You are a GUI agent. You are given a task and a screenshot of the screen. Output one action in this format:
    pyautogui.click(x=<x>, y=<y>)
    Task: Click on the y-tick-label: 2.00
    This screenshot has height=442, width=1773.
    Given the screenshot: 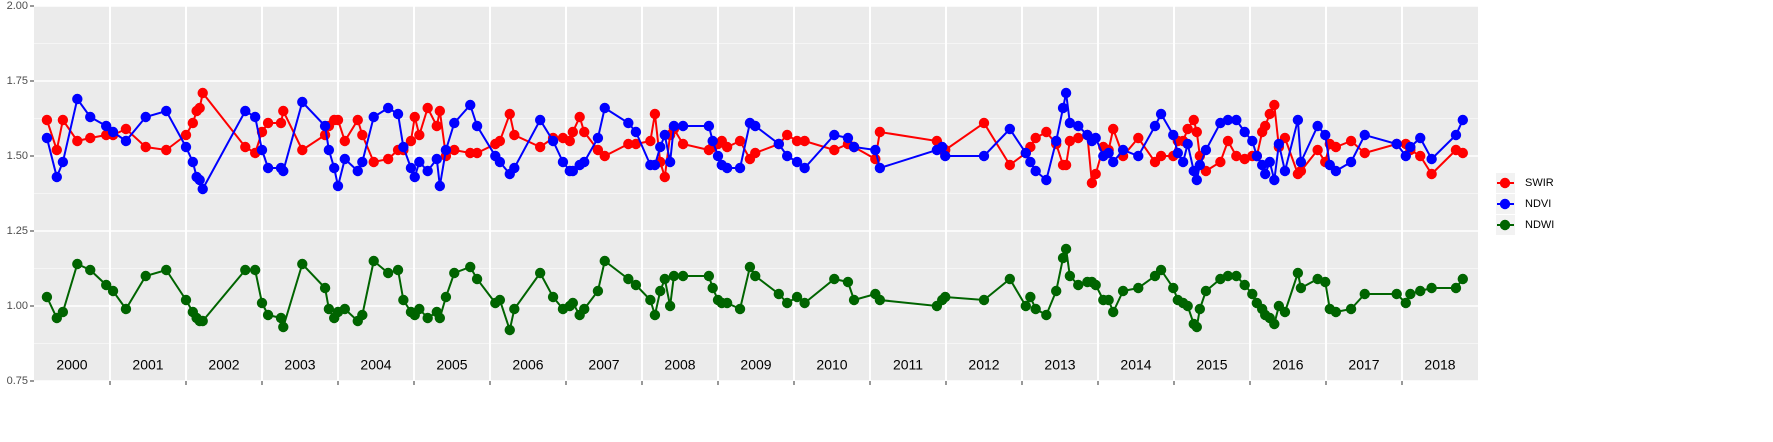 What is the action you would take?
    pyautogui.click(x=17, y=6)
    